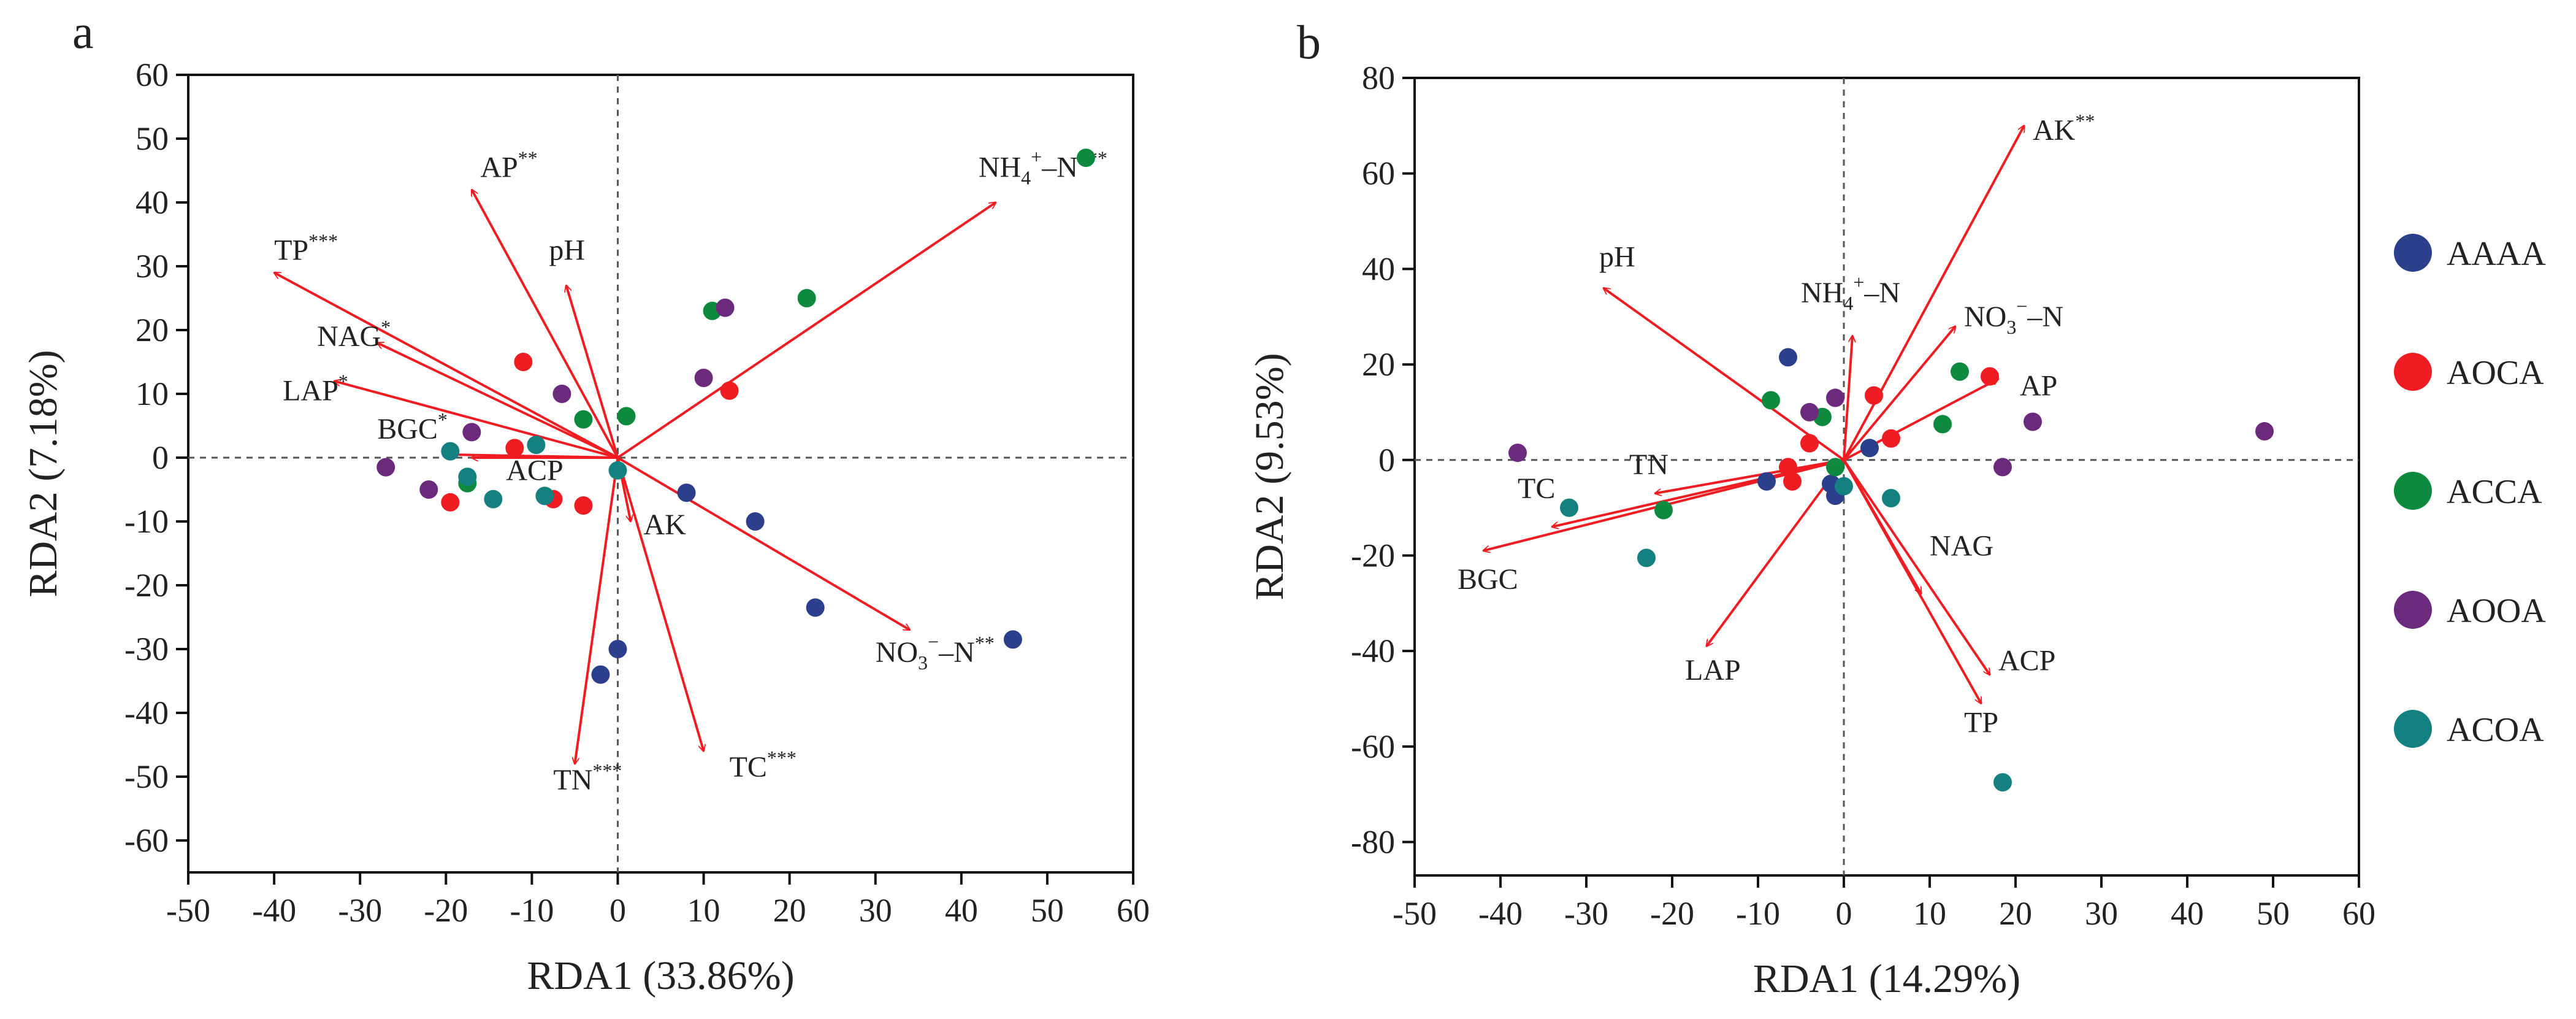 The width and height of the screenshot is (2576, 1019). What do you see at coordinates (544, 324) in the screenshot?
I see `arrow-ap` at bounding box center [544, 324].